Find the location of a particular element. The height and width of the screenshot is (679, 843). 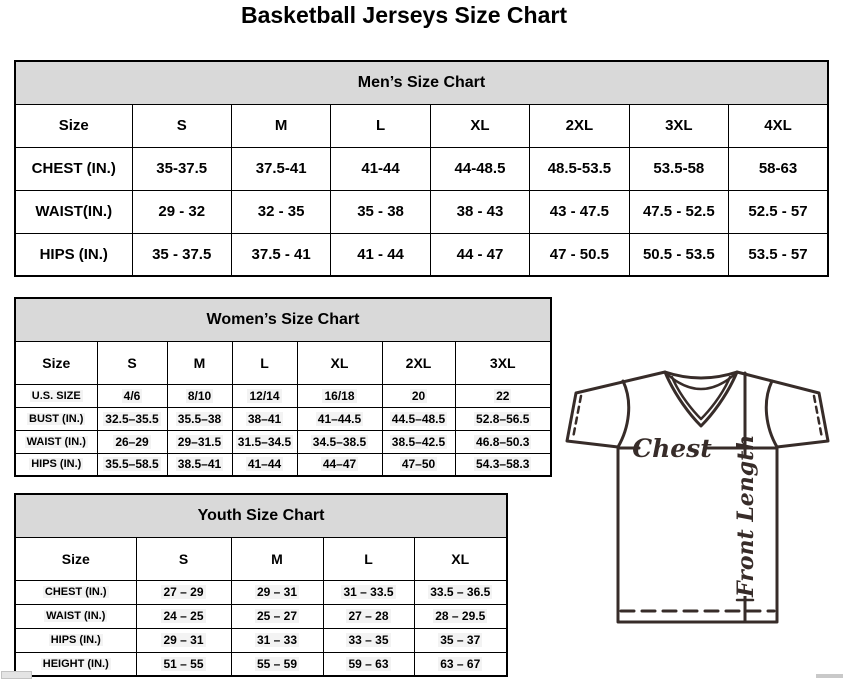

page-title: Basketball Jerseys Size Chart is located at coordinates (403, 15).